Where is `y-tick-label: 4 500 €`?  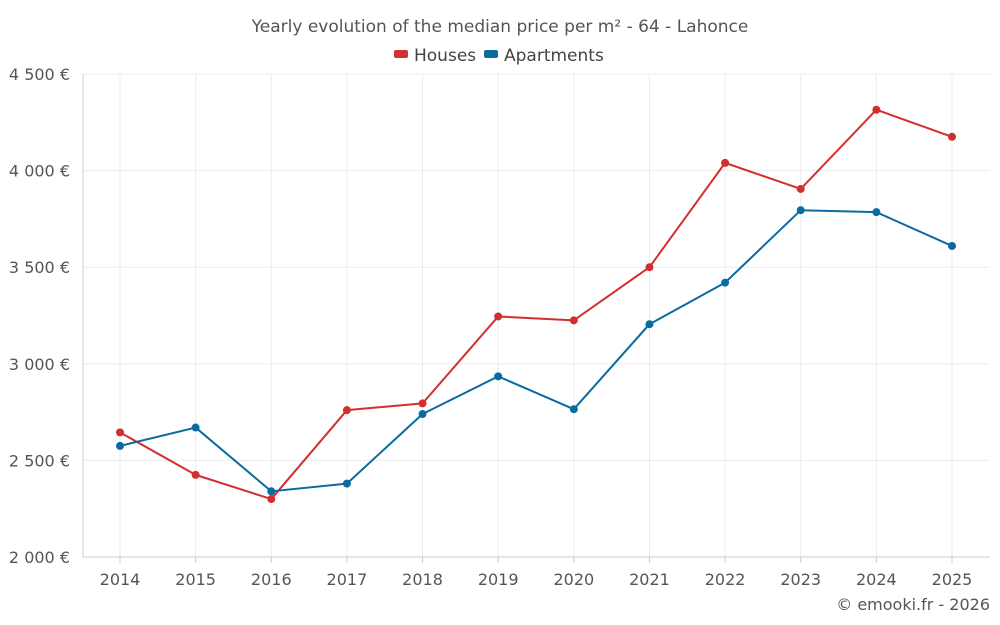 y-tick-label: 4 500 € is located at coordinates (39, 74).